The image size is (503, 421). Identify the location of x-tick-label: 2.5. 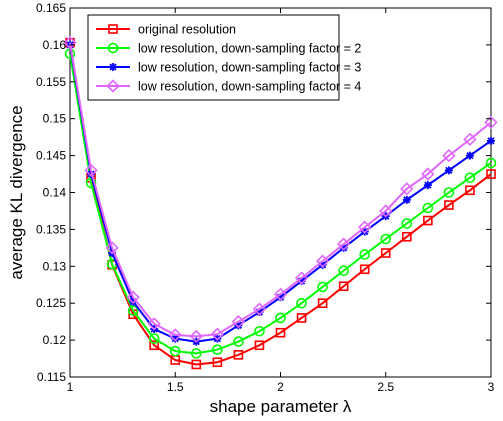
(385, 387).